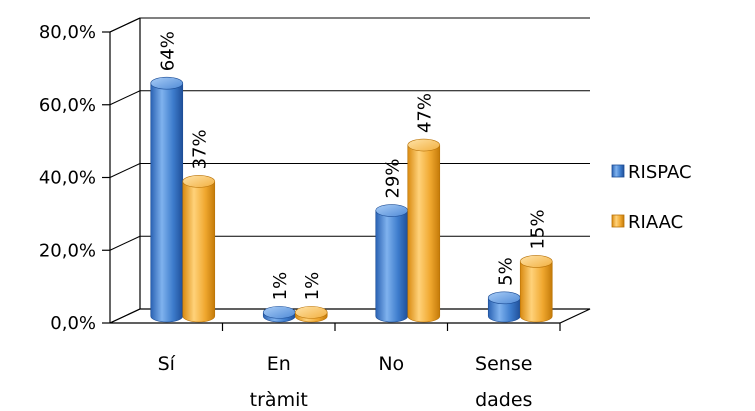 This screenshot has width=755, height=411. I want to click on y-tick-label: 20,0%, so click(67, 250).